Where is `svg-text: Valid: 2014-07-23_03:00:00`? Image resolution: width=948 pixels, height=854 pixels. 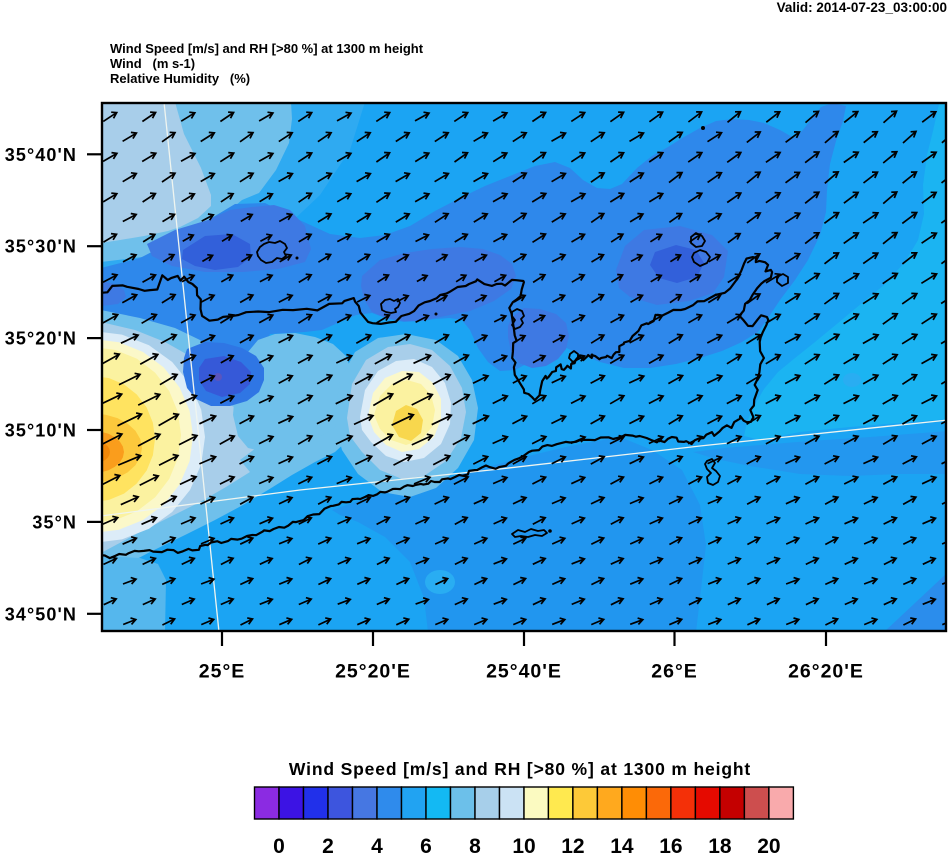 svg-text: Valid: 2014-07-23_03:00:00 is located at coordinates (862, 7).